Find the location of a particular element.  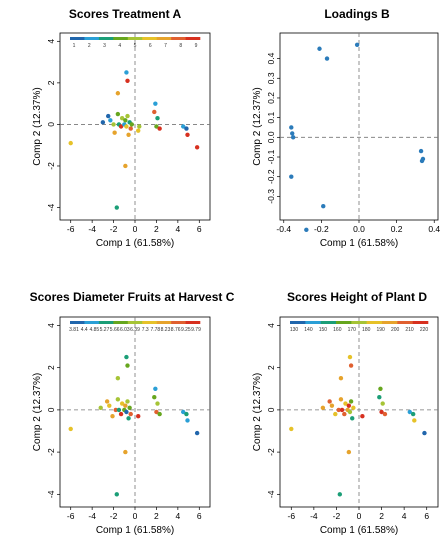

colorbar-label: 5.66 is located at coordinates (115, 330).